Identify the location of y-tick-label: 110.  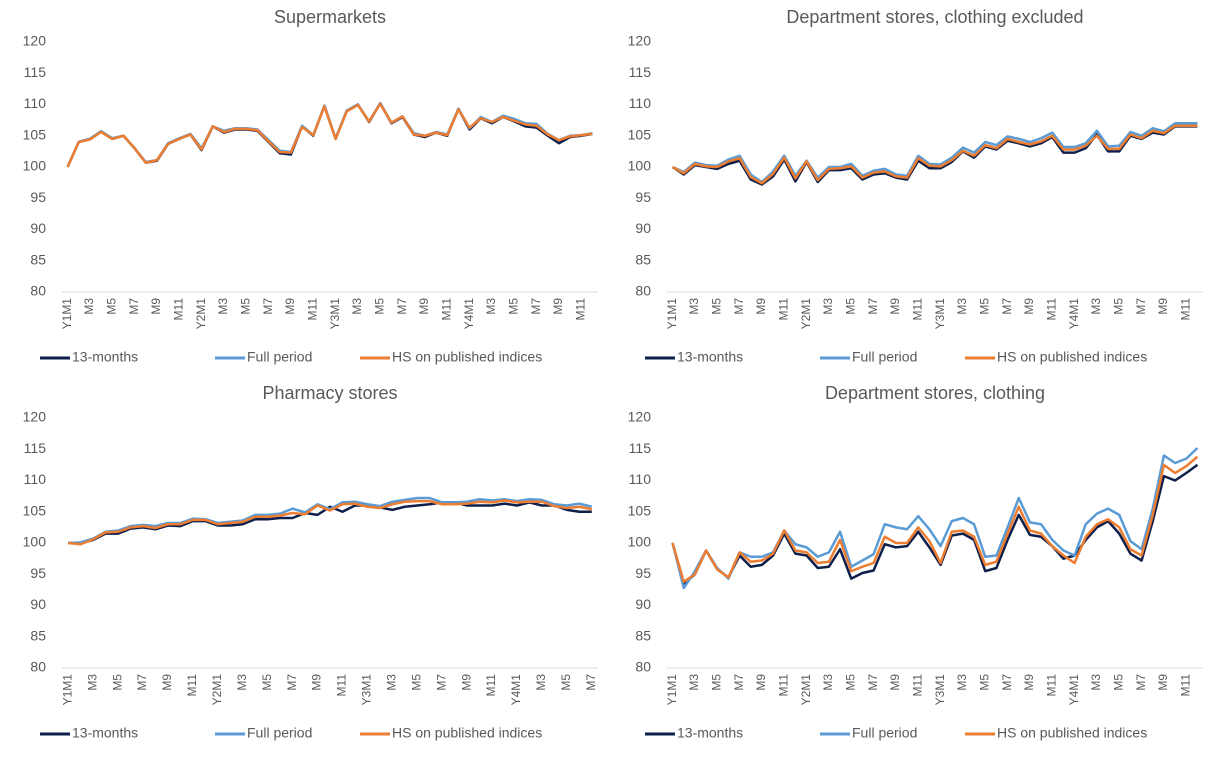
(35, 479).